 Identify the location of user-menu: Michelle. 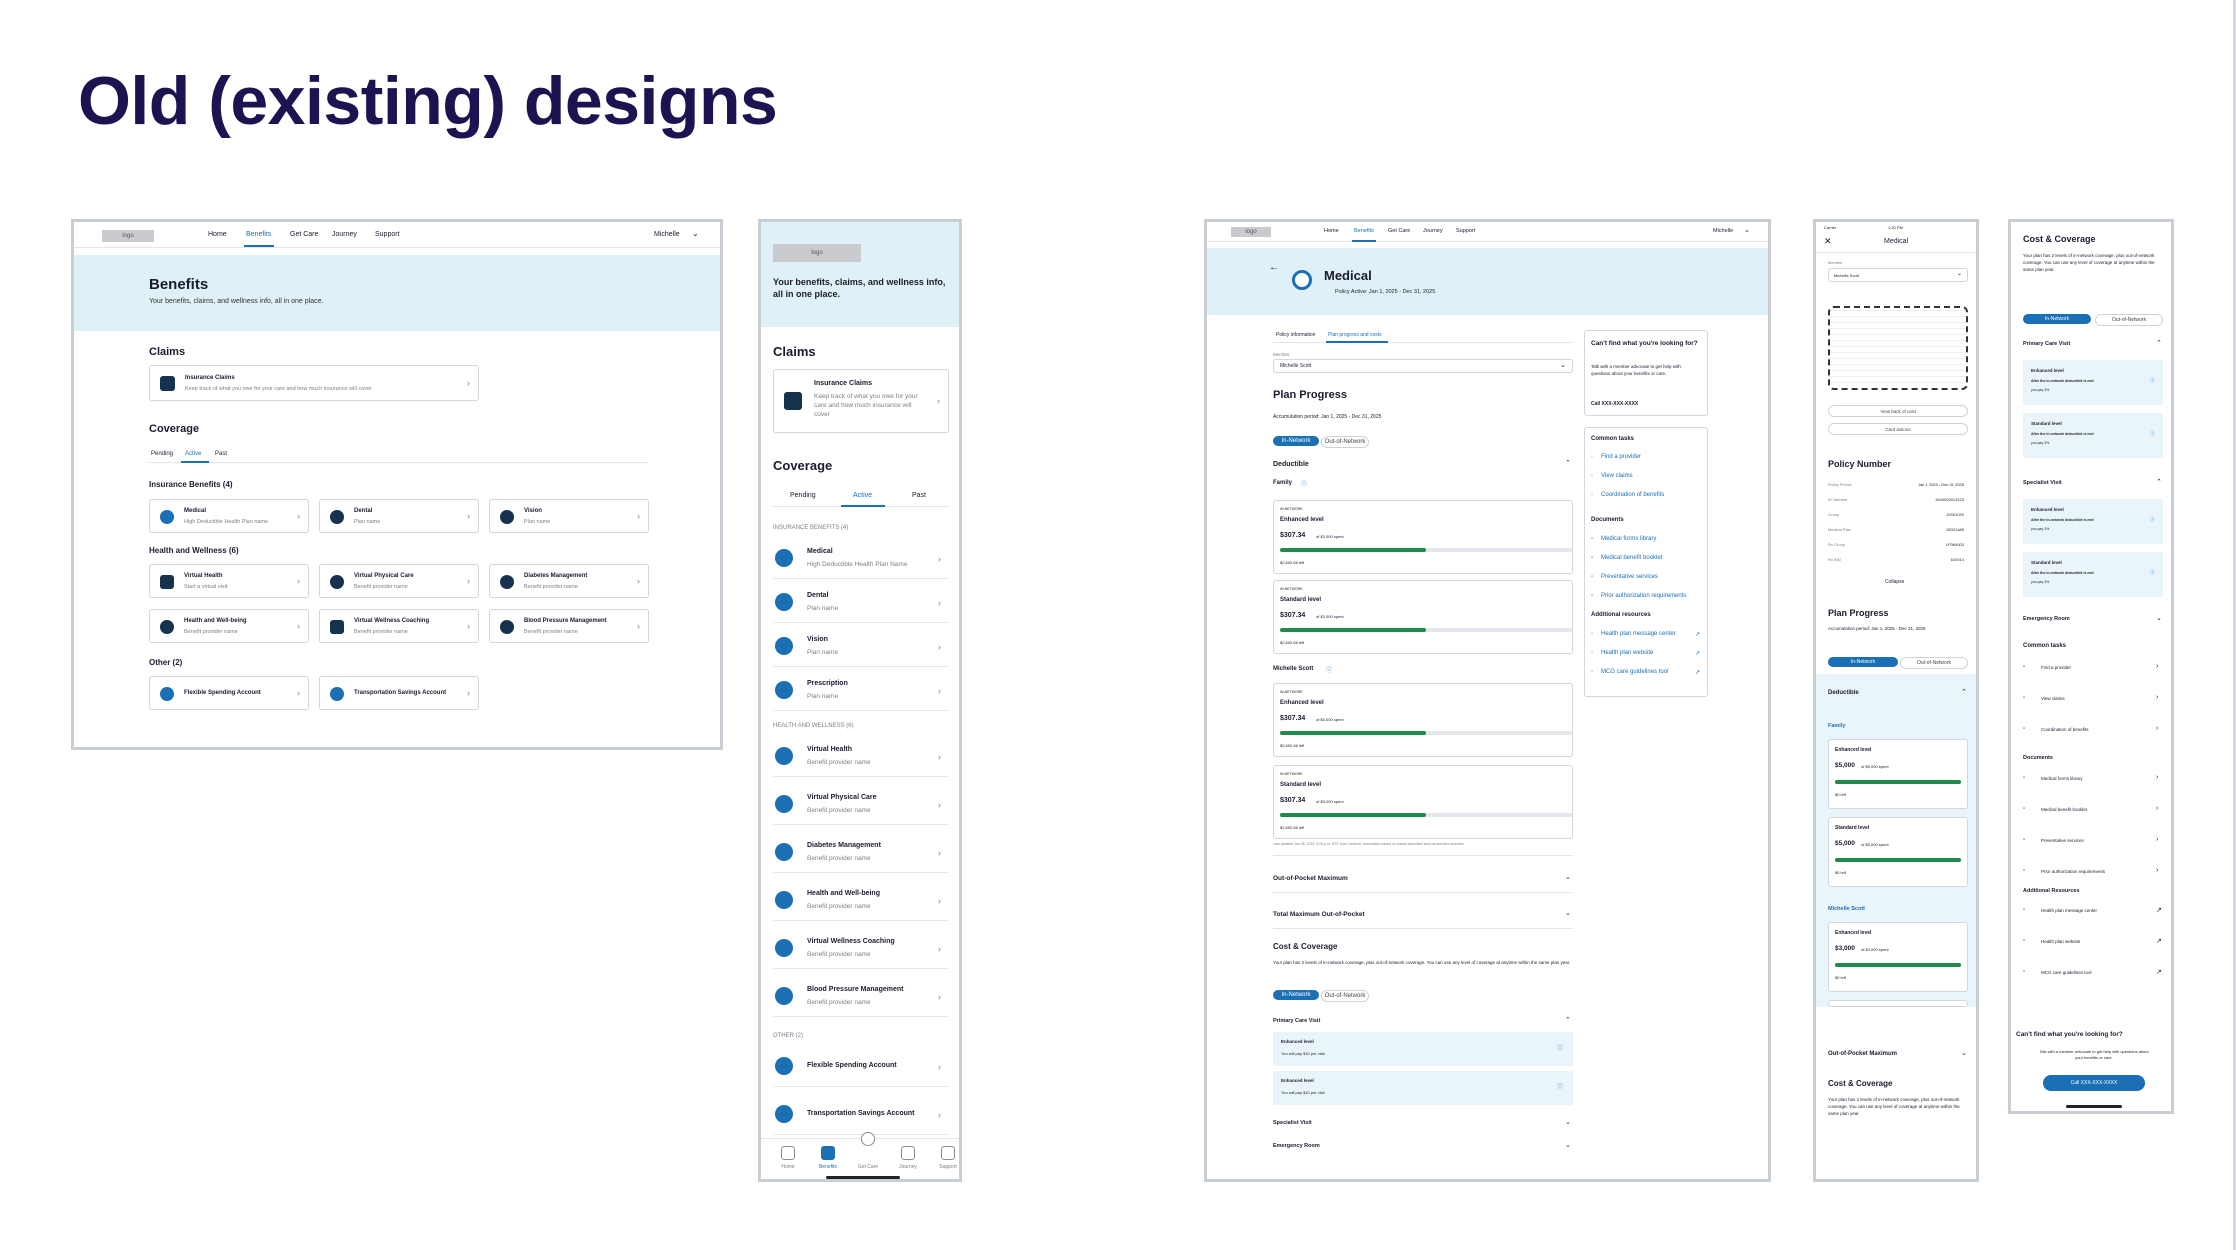
(1723, 231).